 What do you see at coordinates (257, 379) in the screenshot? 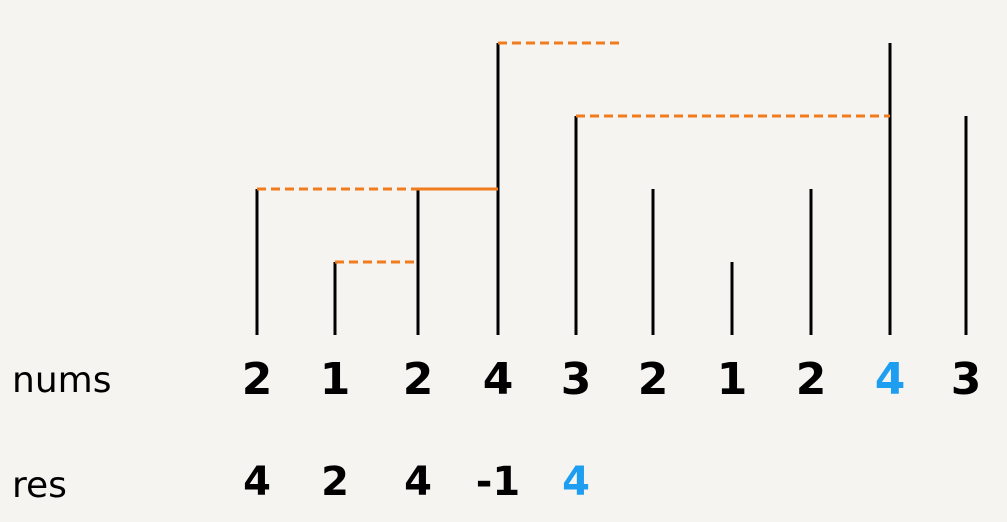
I see `nums-value-0: 2` at bounding box center [257, 379].